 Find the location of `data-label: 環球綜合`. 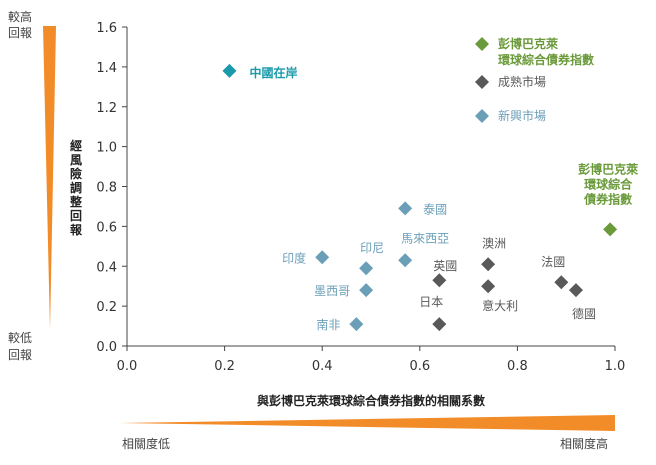

data-label: 環球綜合 is located at coordinates (608, 183).